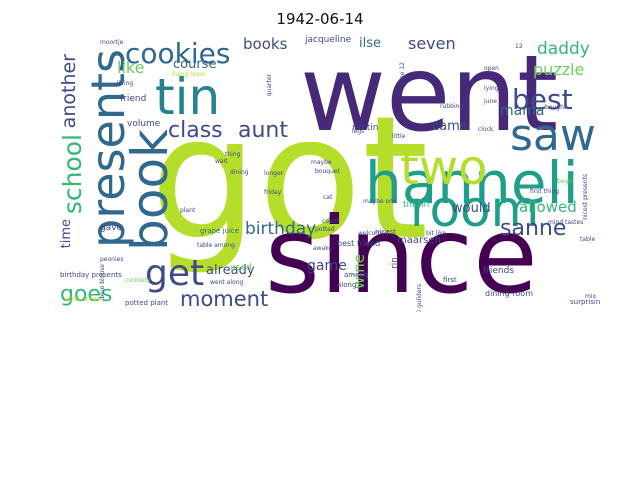  I want to click on word-cloud-word: best friend, so click(359, 243).